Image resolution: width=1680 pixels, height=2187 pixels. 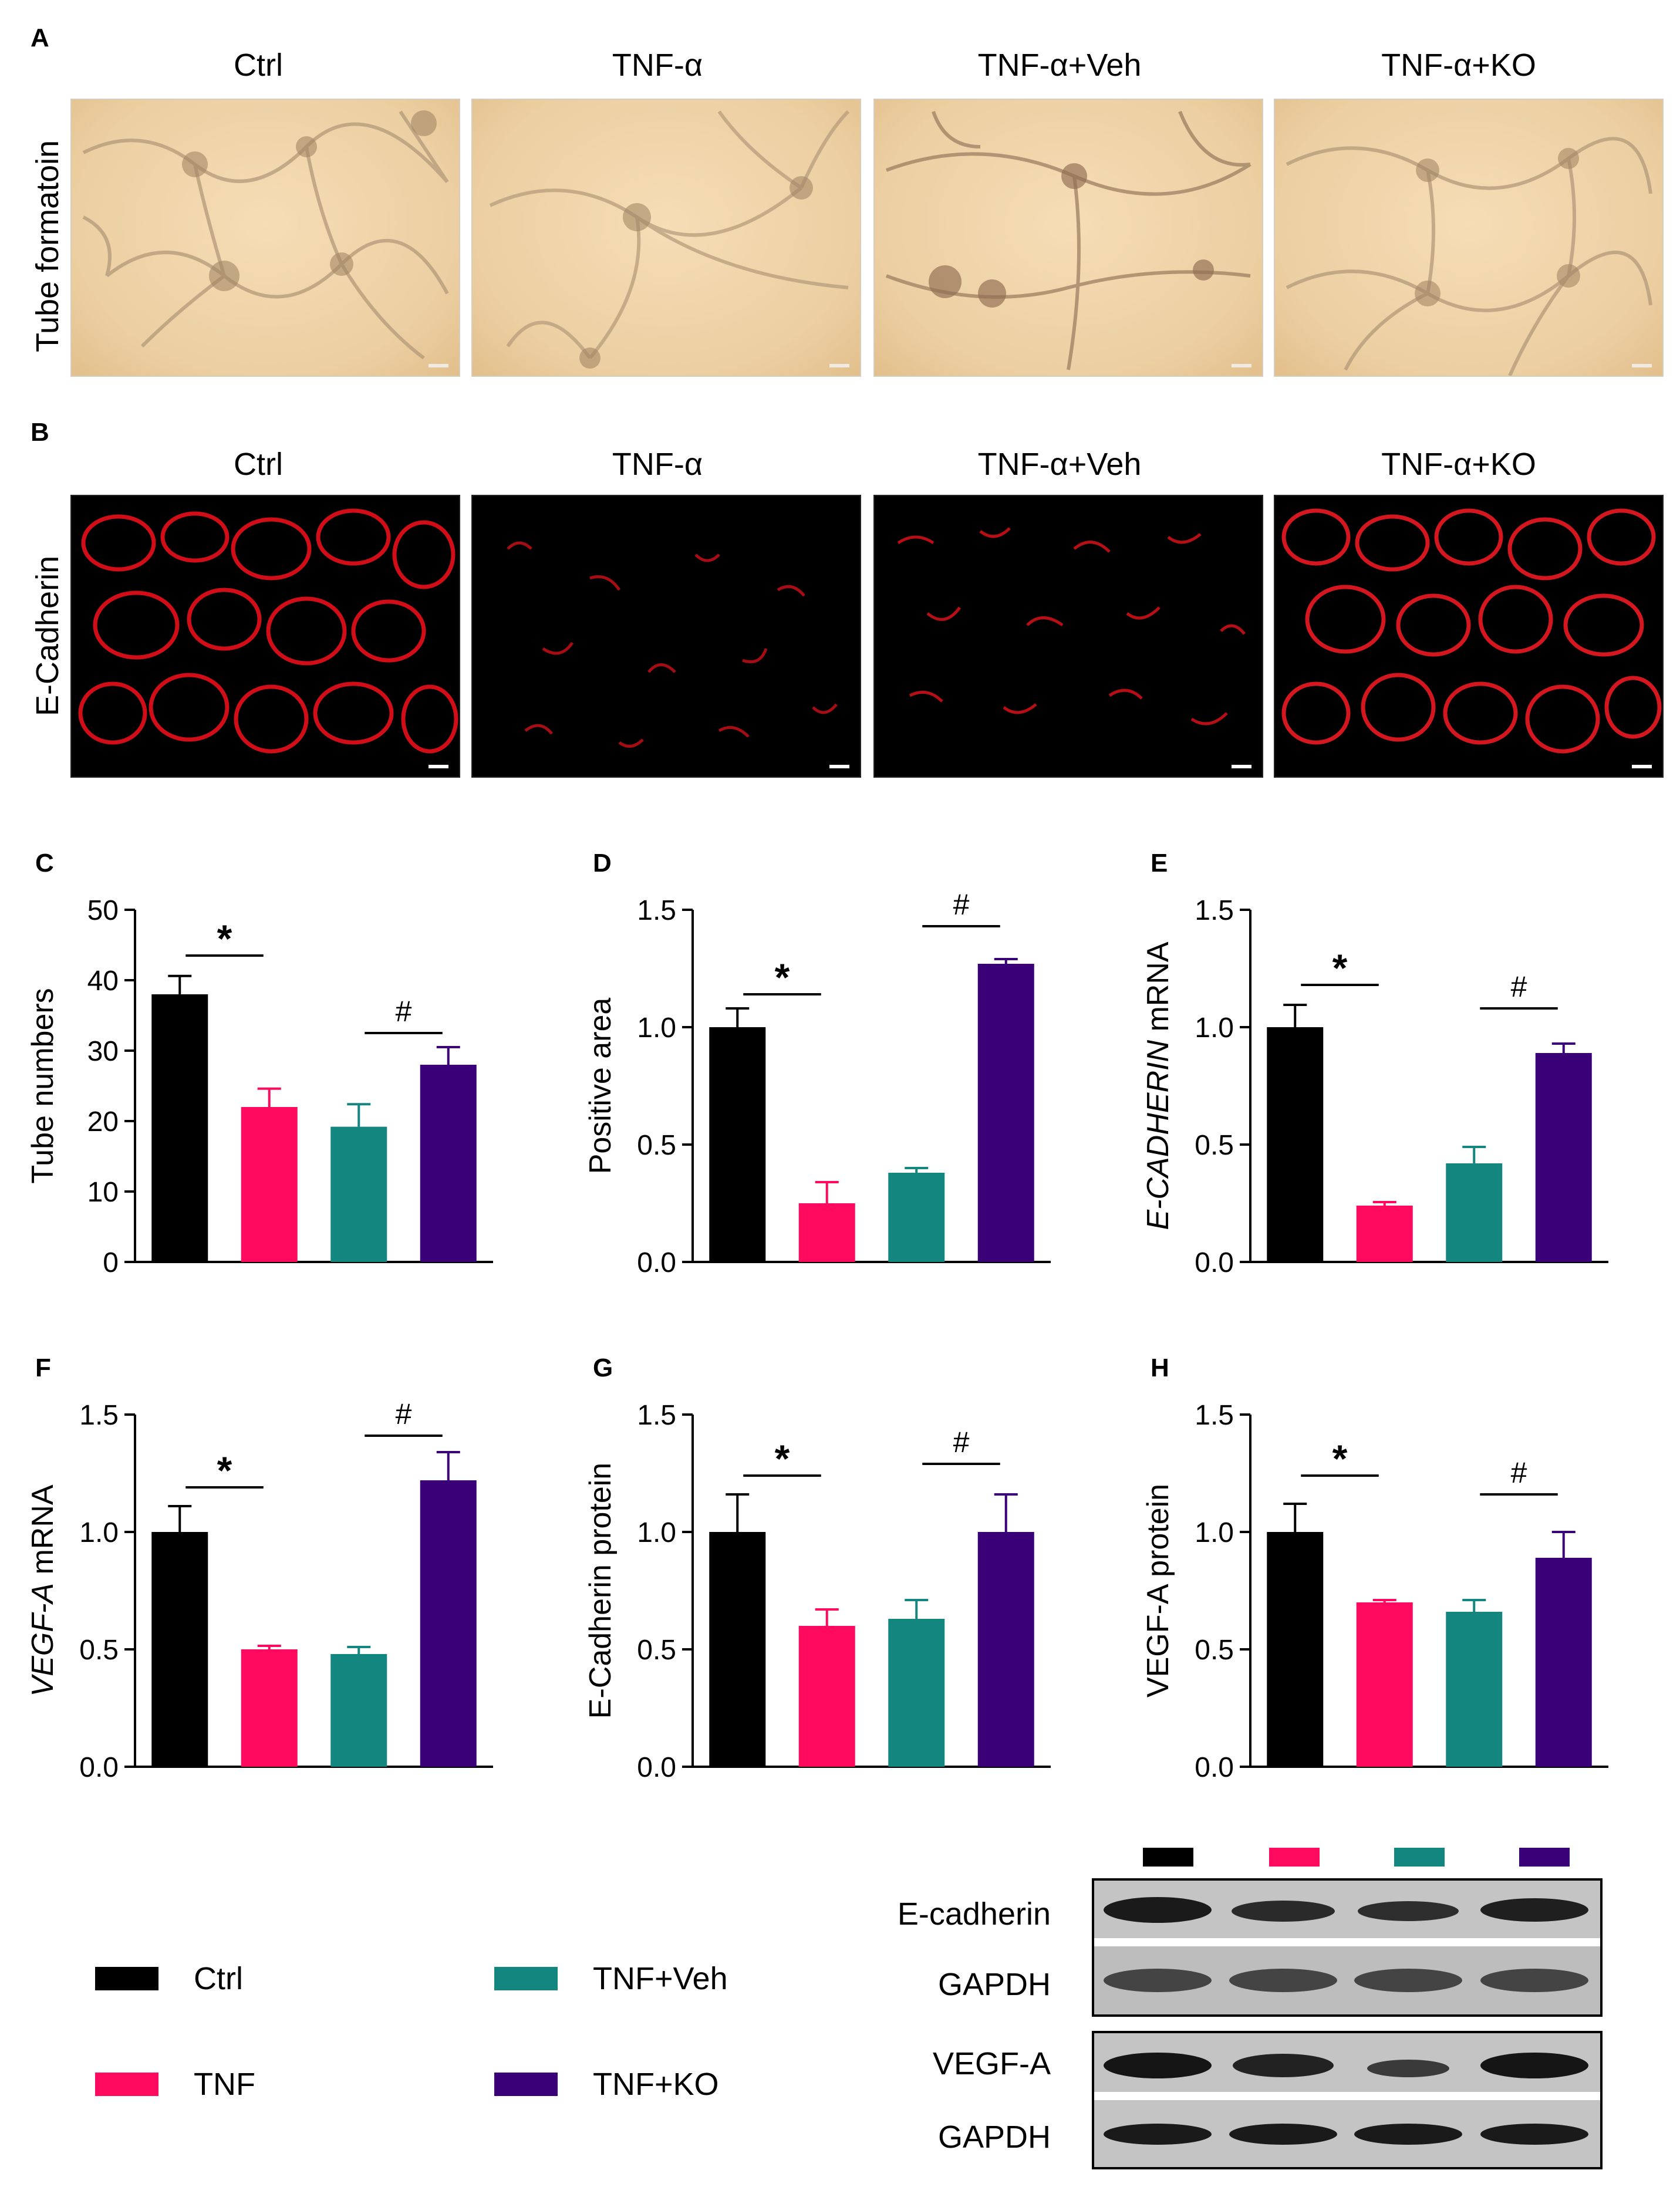 What do you see at coordinates (258, 66) in the screenshot?
I see `col-title-ctrl-a: Ctrl` at bounding box center [258, 66].